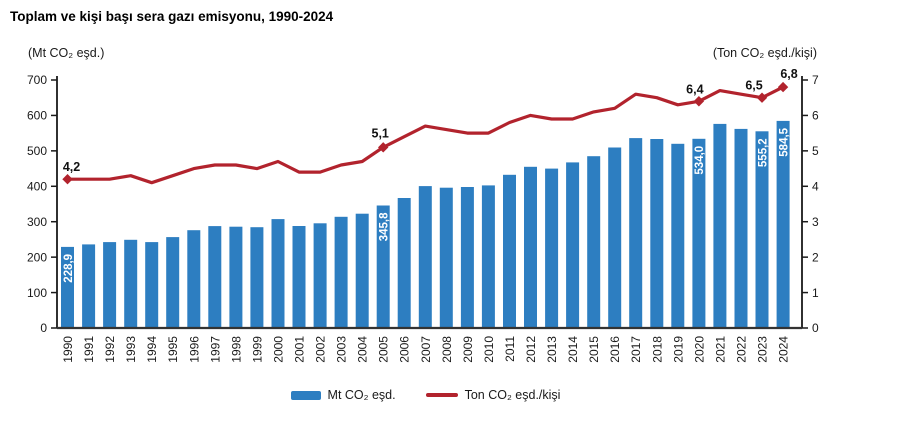 The width and height of the screenshot is (907, 424). Describe the element at coordinates (815, 80) in the screenshot. I see `right-axis-tick-label: 7` at that location.